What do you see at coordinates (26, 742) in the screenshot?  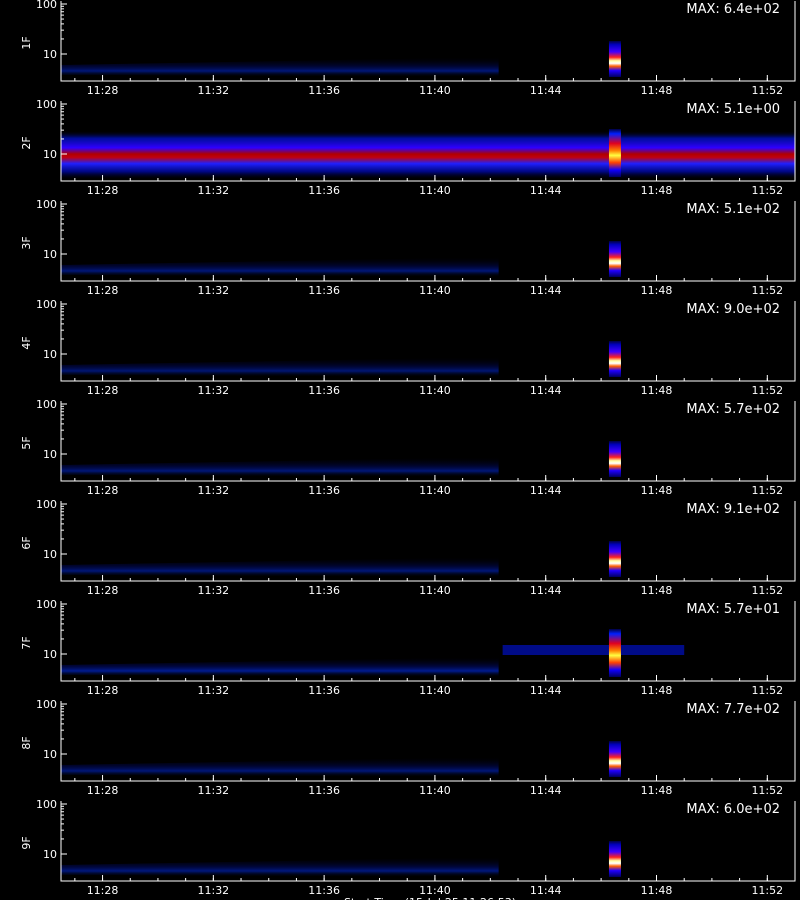 I see `panel-label: 8F` at bounding box center [26, 742].